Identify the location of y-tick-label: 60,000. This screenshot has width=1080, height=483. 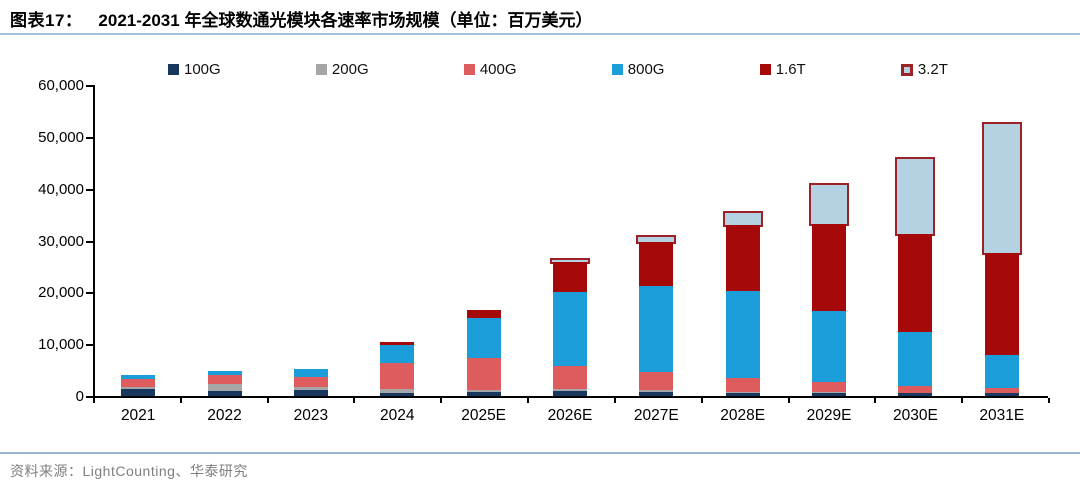
(61, 85).